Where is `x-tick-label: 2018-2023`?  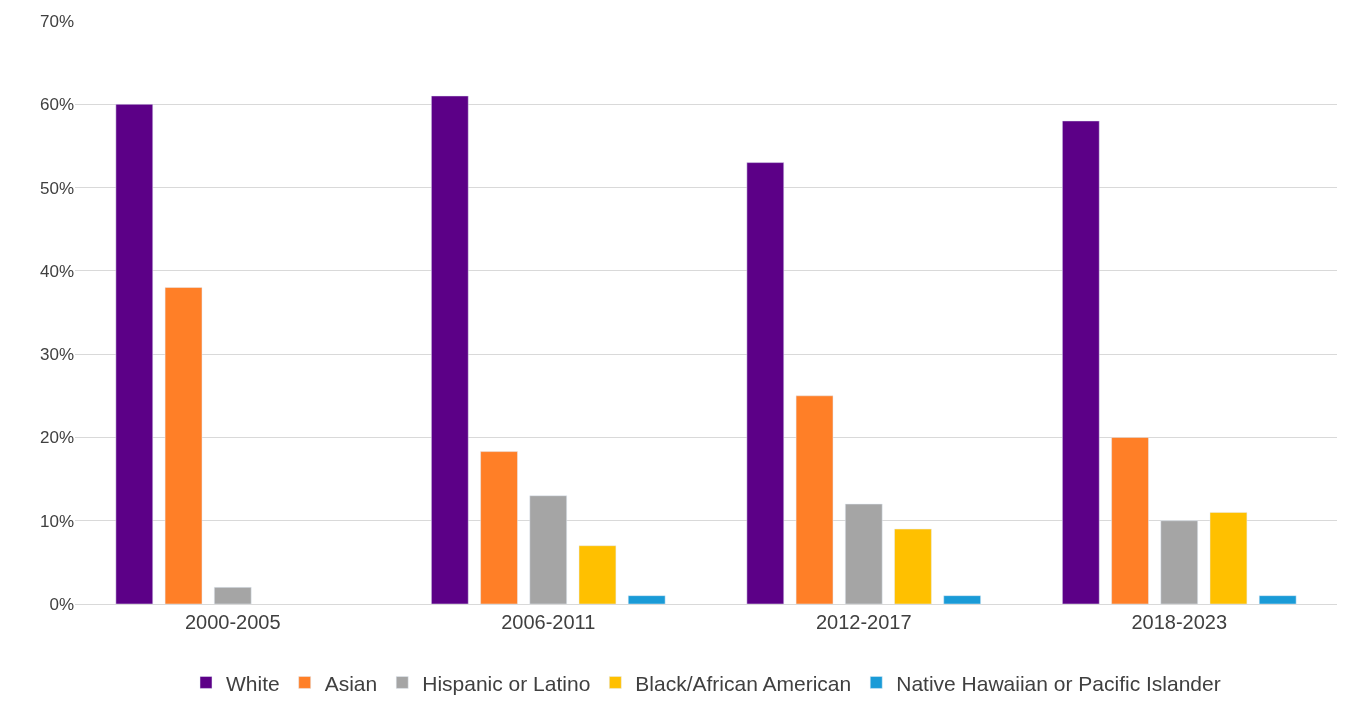 x-tick-label: 2018-2023 is located at coordinates (1179, 622).